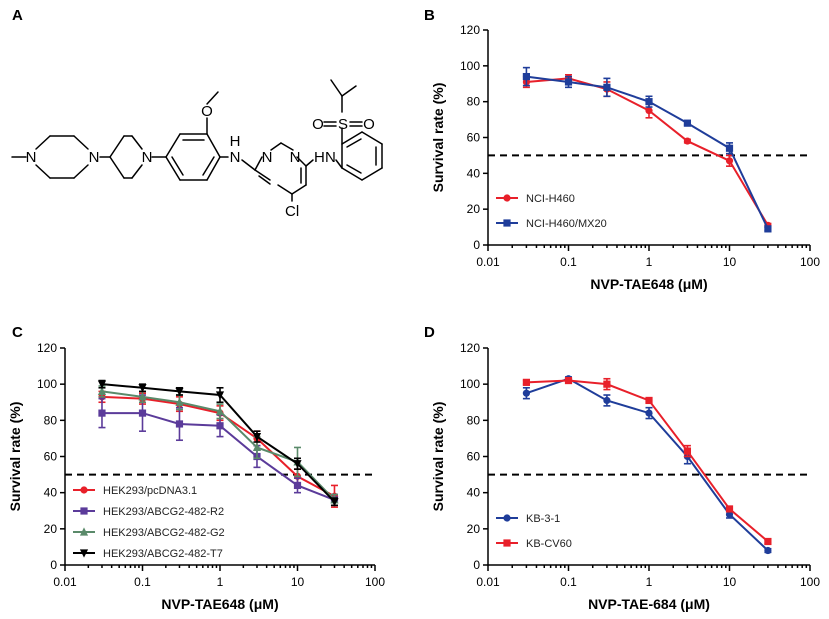  Describe the element at coordinates (163, 512) in the screenshot. I see `legend-label: HEK293/ABCG2-482-R2` at that location.